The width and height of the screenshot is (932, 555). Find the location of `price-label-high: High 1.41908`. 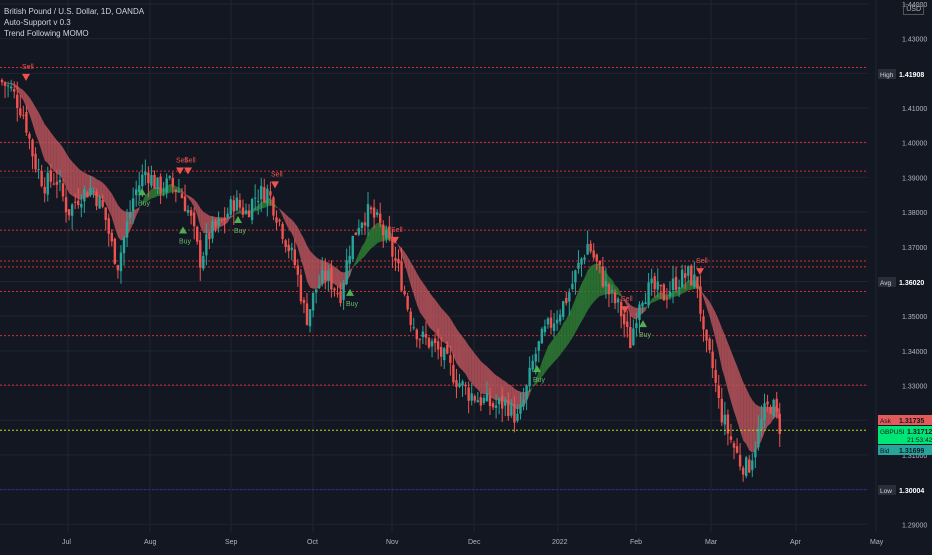

price-label-high: High 1.41908 is located at coordinates (905, 74).